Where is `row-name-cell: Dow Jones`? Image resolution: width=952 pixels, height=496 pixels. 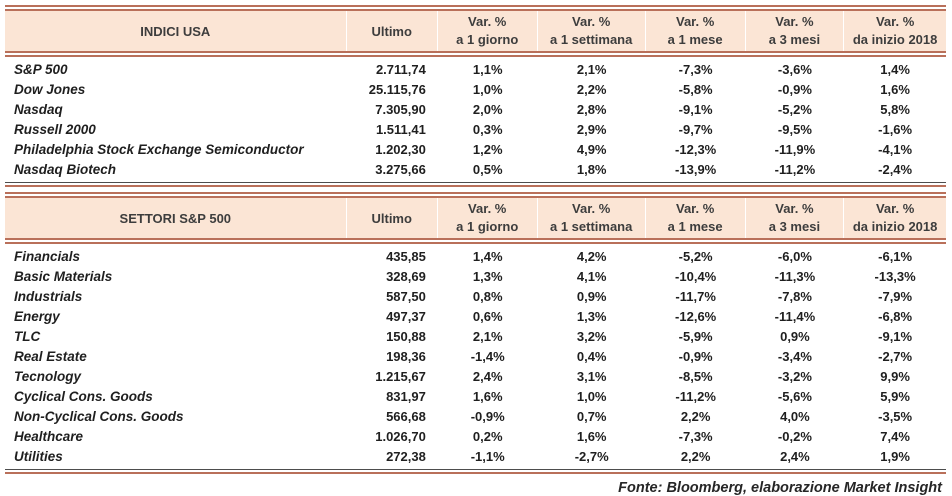
row-name-cell: Dow Jones is located at coordinates (50, 89).